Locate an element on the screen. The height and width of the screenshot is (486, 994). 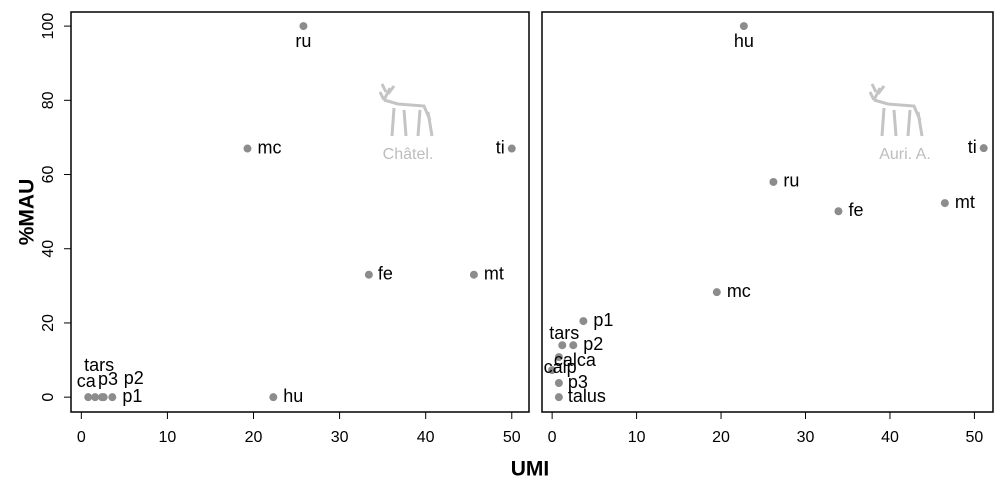
y-tick-label: 0 is located at coordinates (48, 397).